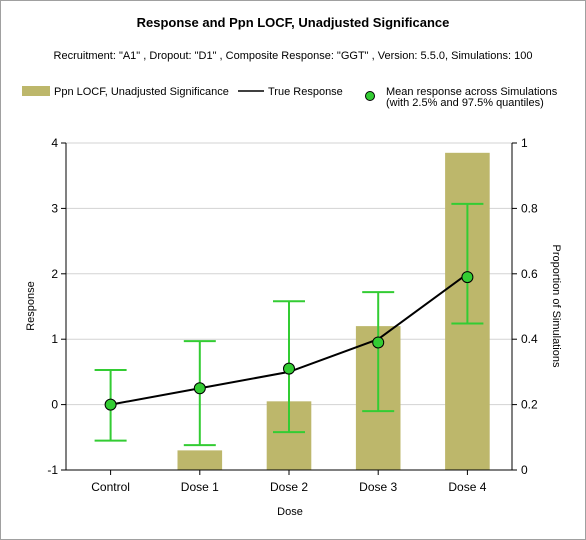 The height and width of the screenshot is (540, 586). What do you see at coordinates (290, 512) in the screenshot?
I see `x-axis-label: Dose` at bounding box center [290, 512].